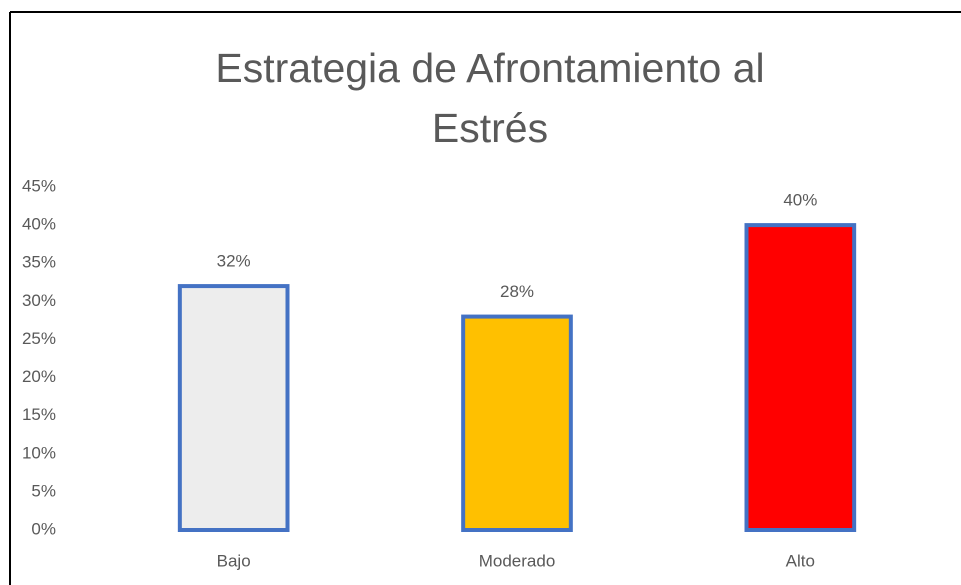 The image size is (961, 585). What do you see at coordinates (800, 560) in the screenshot?
I see `x-tick-label: Alto` at bounding box center [800, 560].